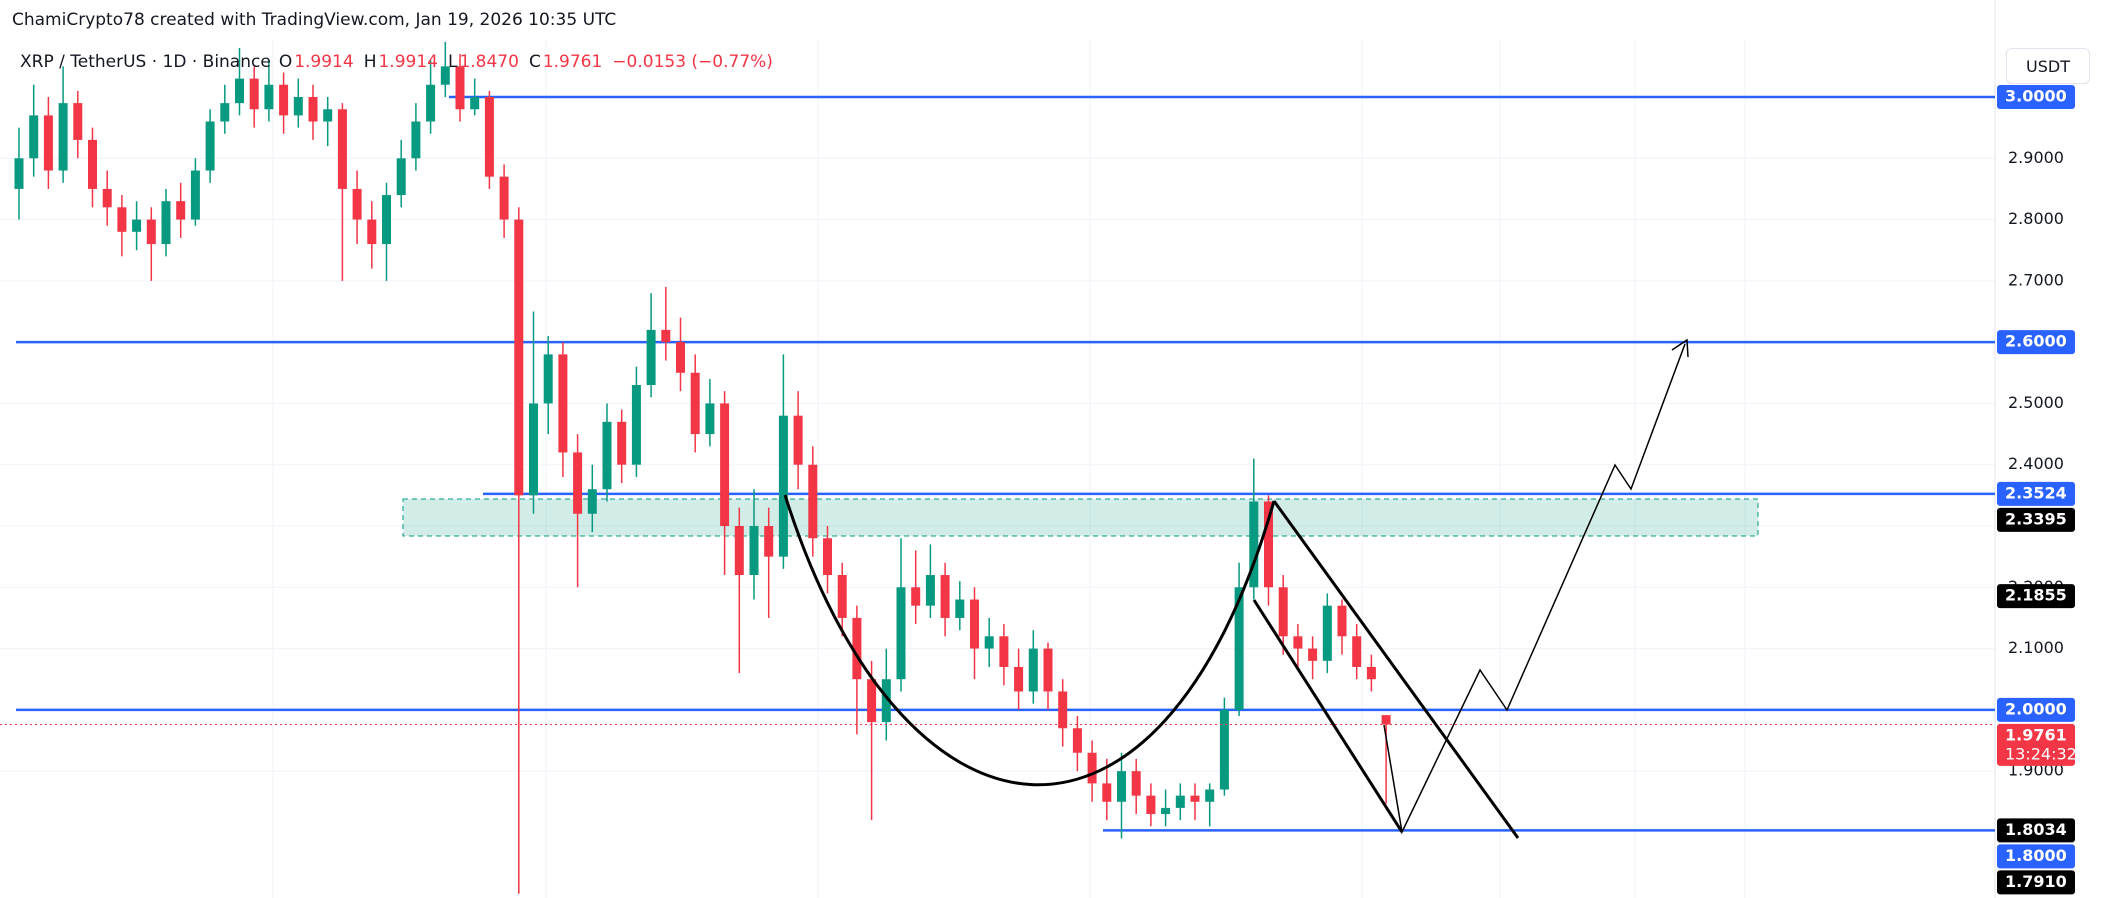 The height and width of the screenshot is (898, 2114). I want to click on ohlc-value: 1.8470, so click(489, 62).